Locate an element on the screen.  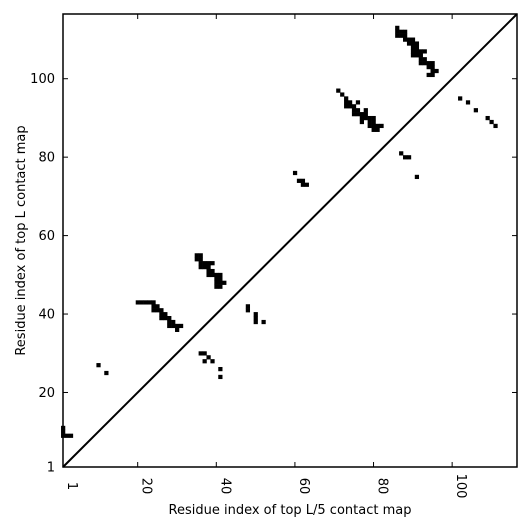
x-tick-label: 100 is located at coordinates (460, 486).